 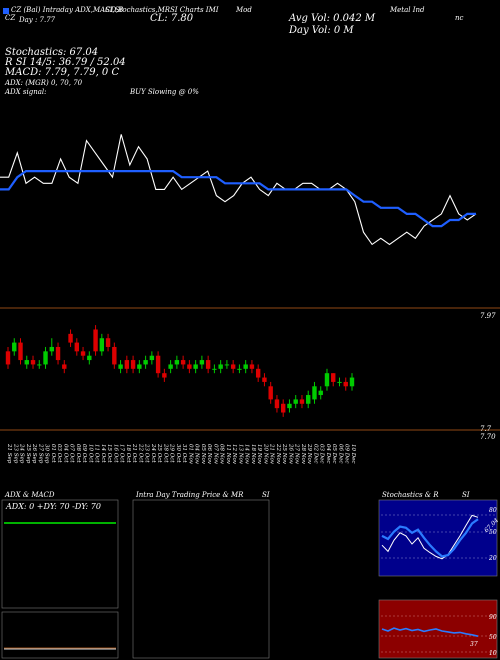 What do you see at coordinates (347, 454) in the screenshot?
I see `date-tick-label: 09 Dec` at bounding box center [347, 454].